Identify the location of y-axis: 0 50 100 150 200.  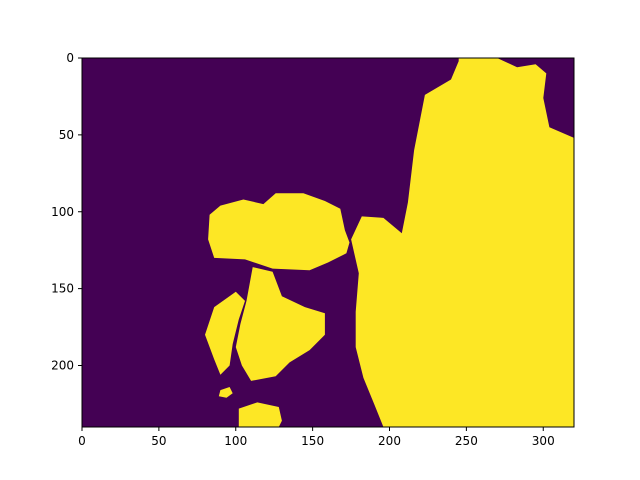
(66, 212).